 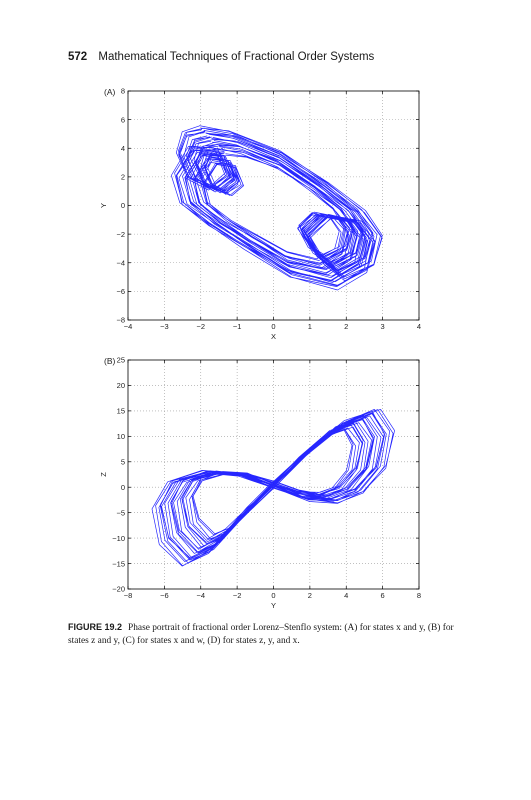 I want to click on panel-b-trajectory-line, so click(x=273, y=487).